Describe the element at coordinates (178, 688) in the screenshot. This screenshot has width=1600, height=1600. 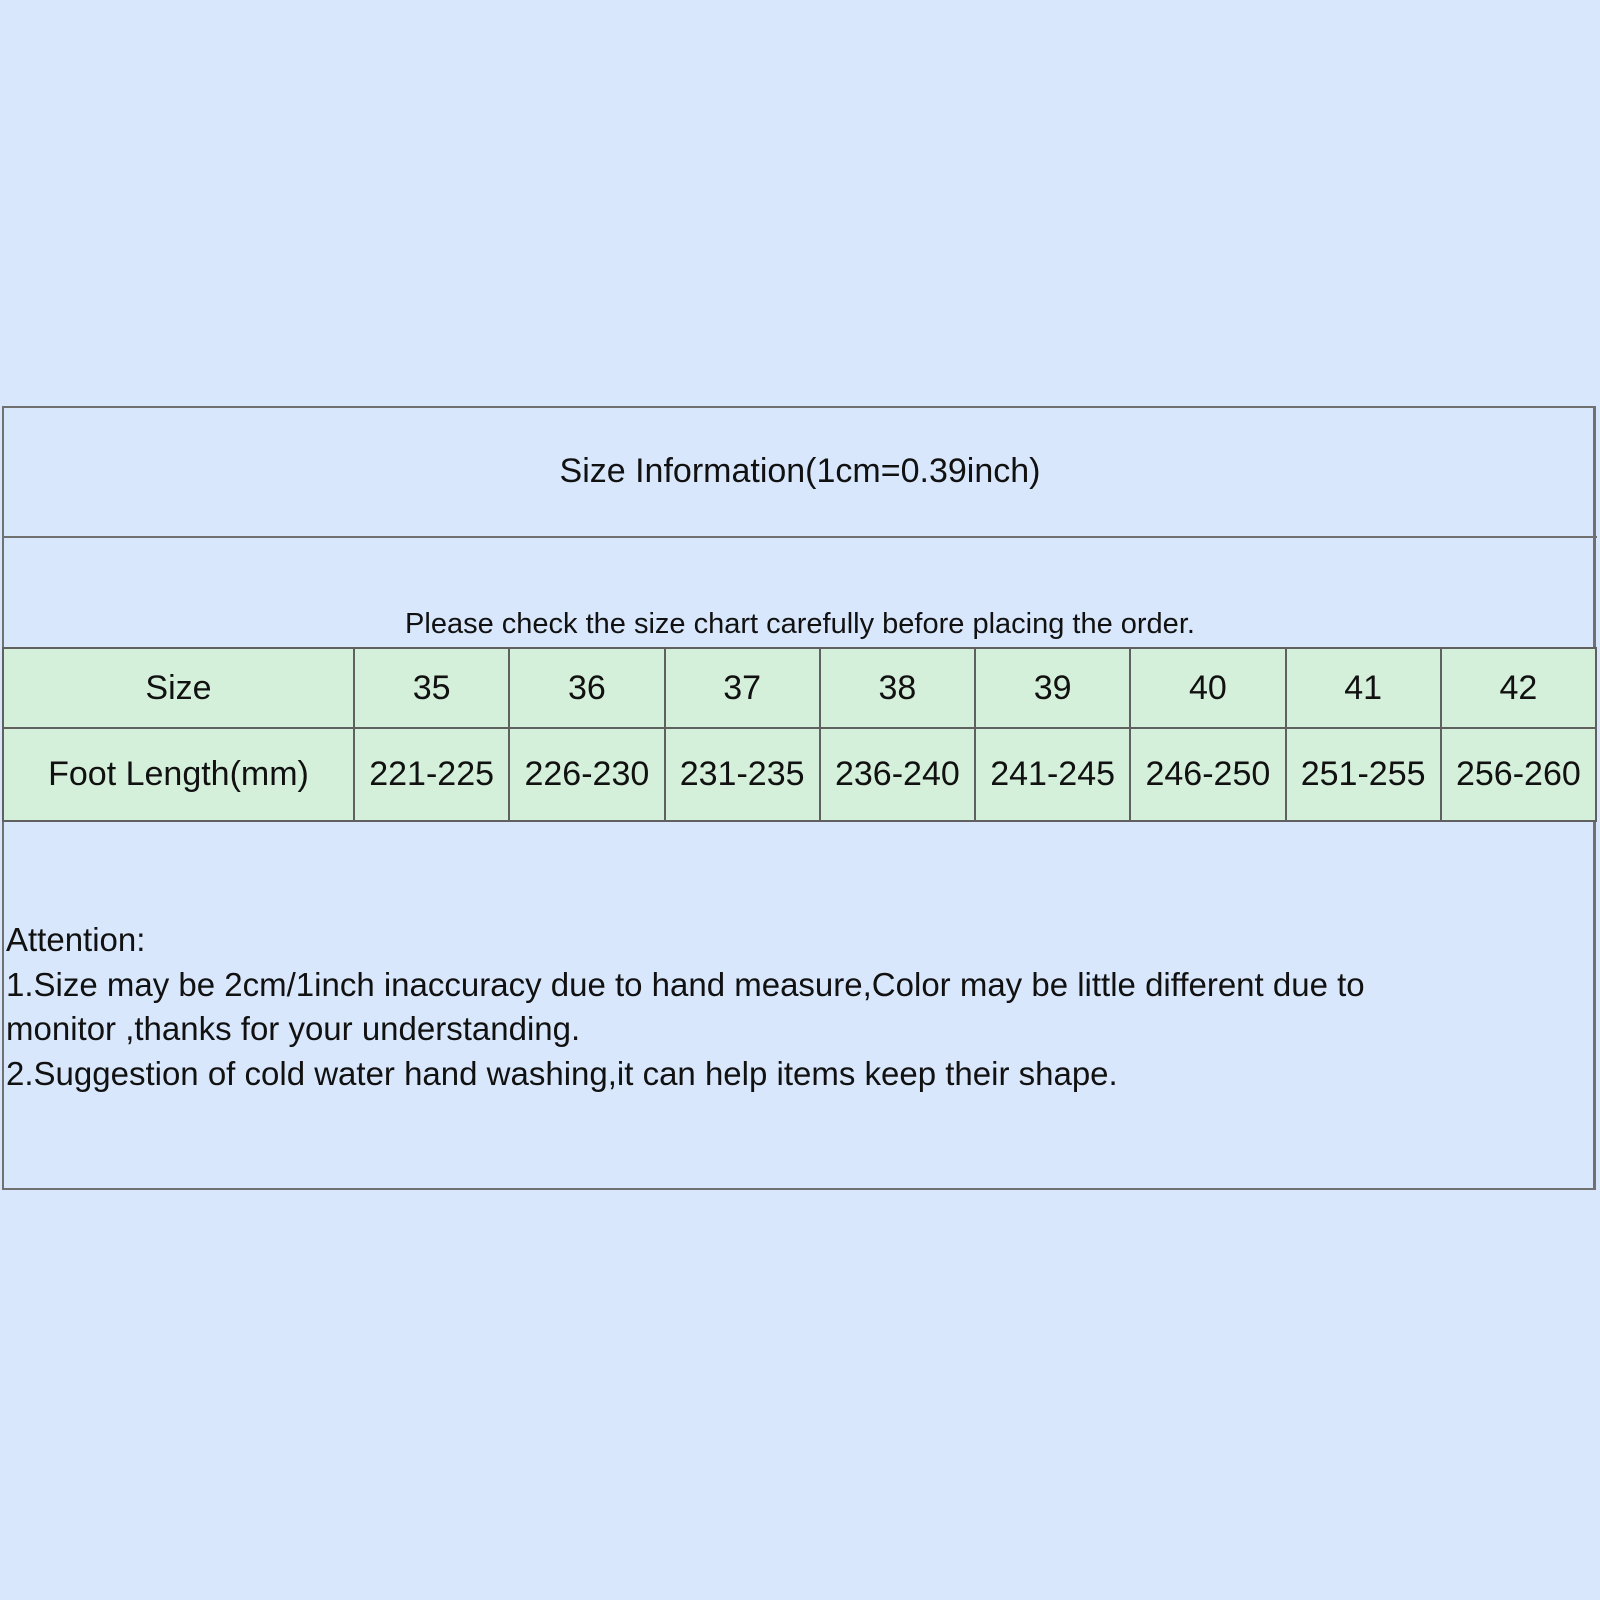
I see `row-header-size: Size` at that location.